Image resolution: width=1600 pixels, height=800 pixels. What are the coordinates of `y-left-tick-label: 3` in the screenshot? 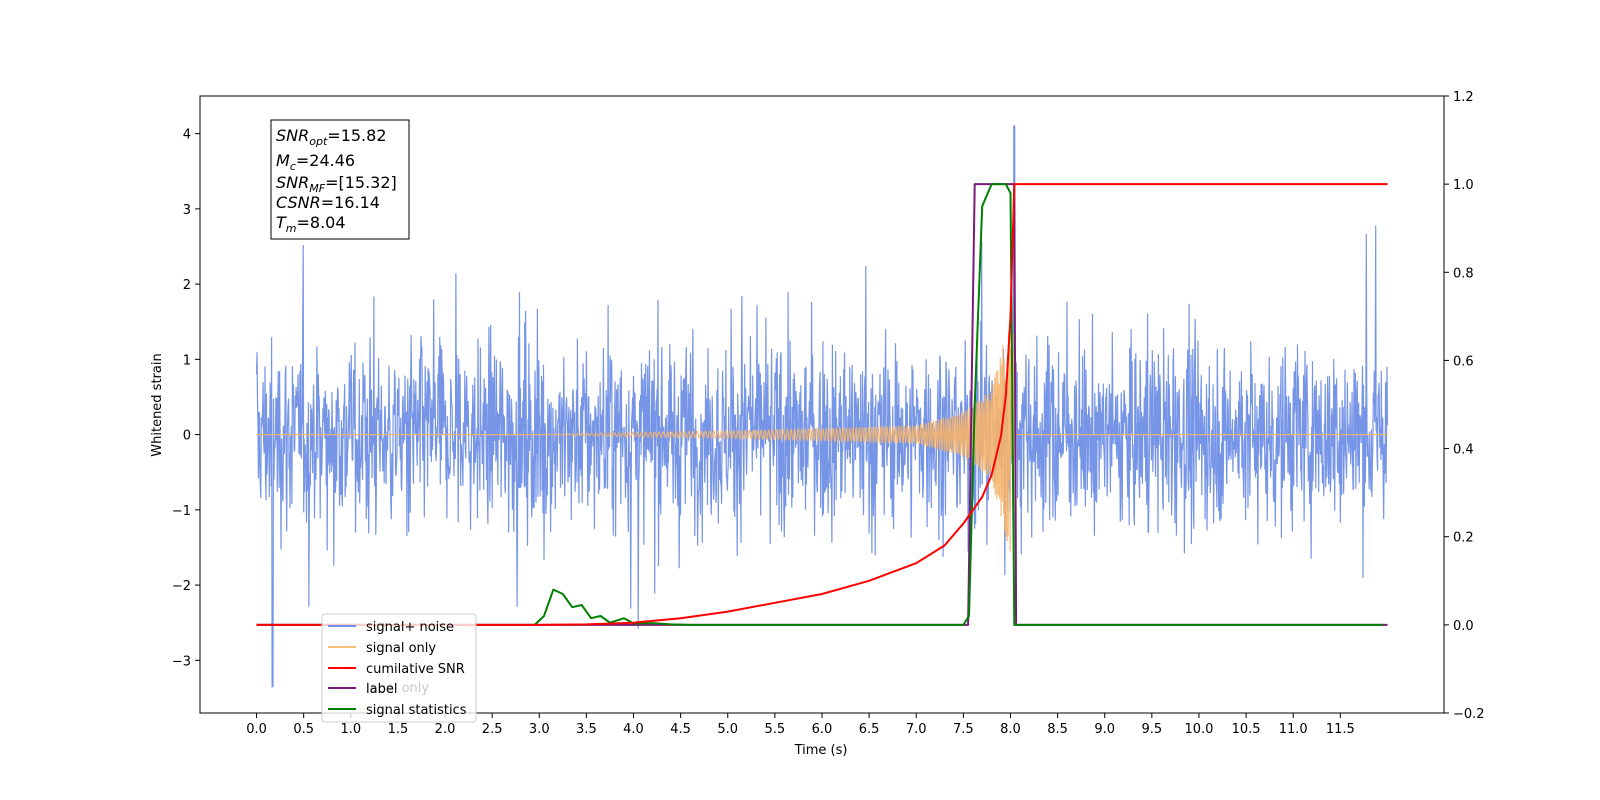 It's located at (187, 210).